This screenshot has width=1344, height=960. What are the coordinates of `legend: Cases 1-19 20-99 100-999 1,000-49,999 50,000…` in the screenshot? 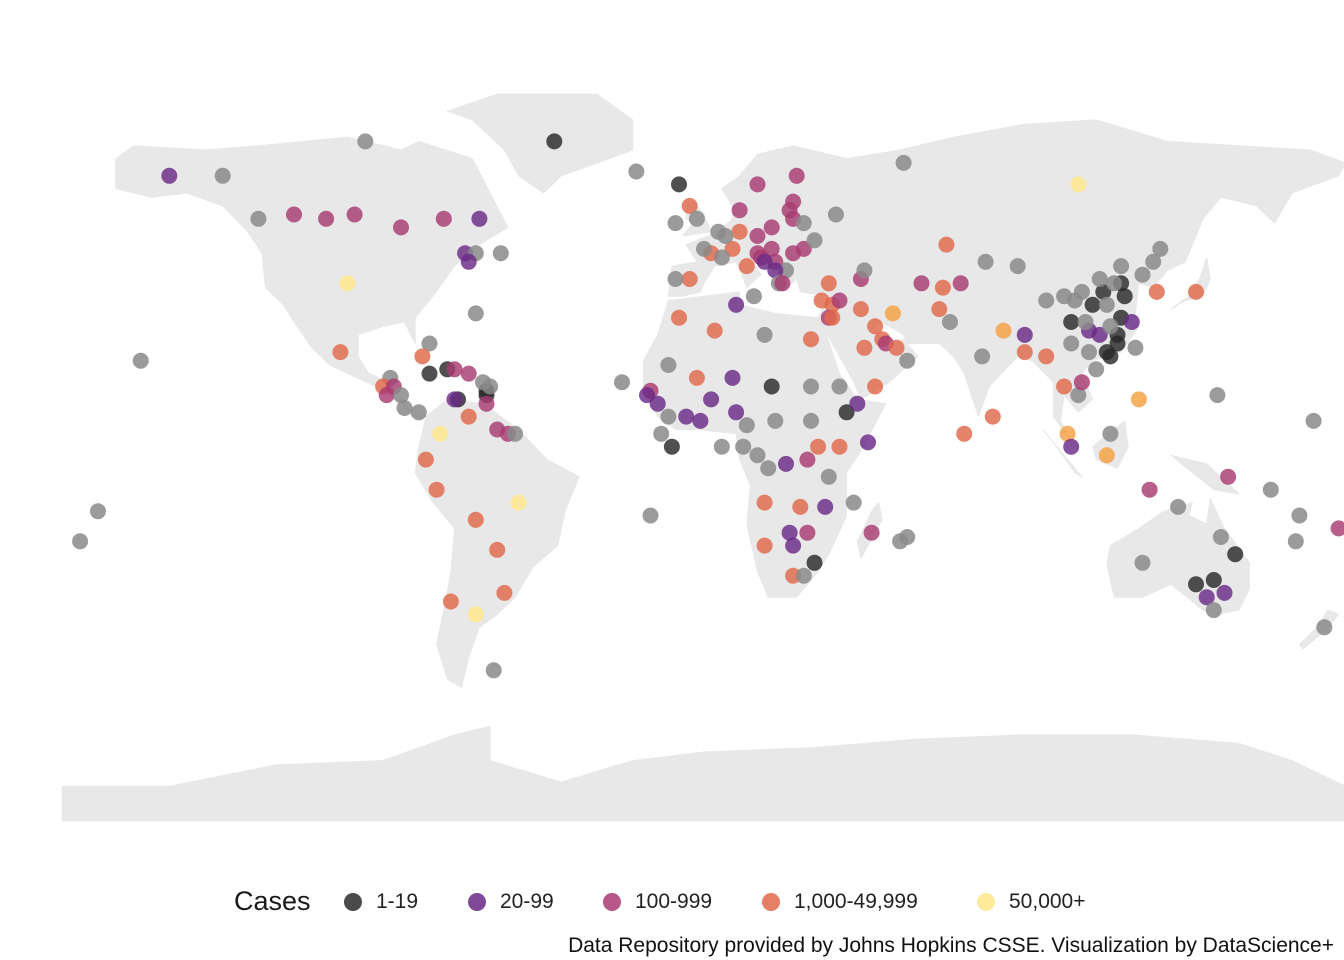 It's located at (672, 903).